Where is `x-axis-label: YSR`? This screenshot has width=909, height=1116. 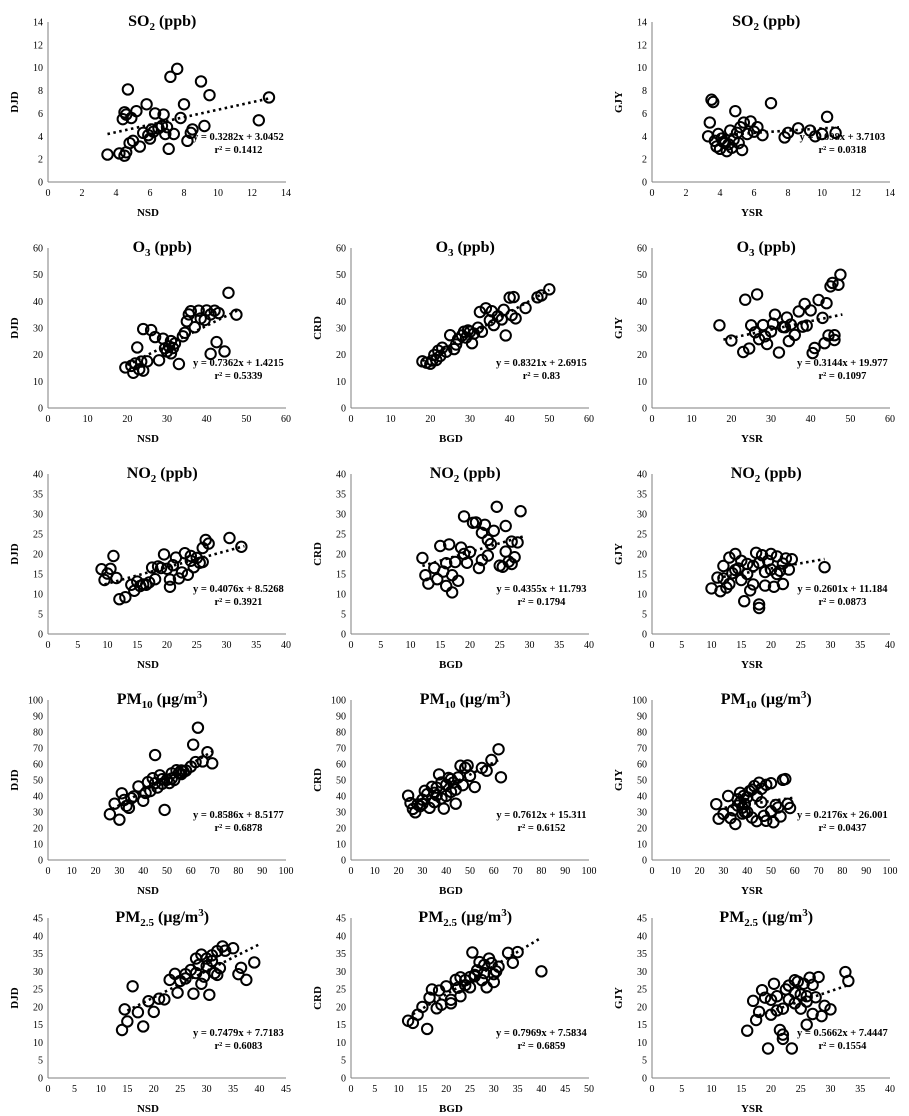
x-axis-label: YSR is located at coordinates (752, 439).